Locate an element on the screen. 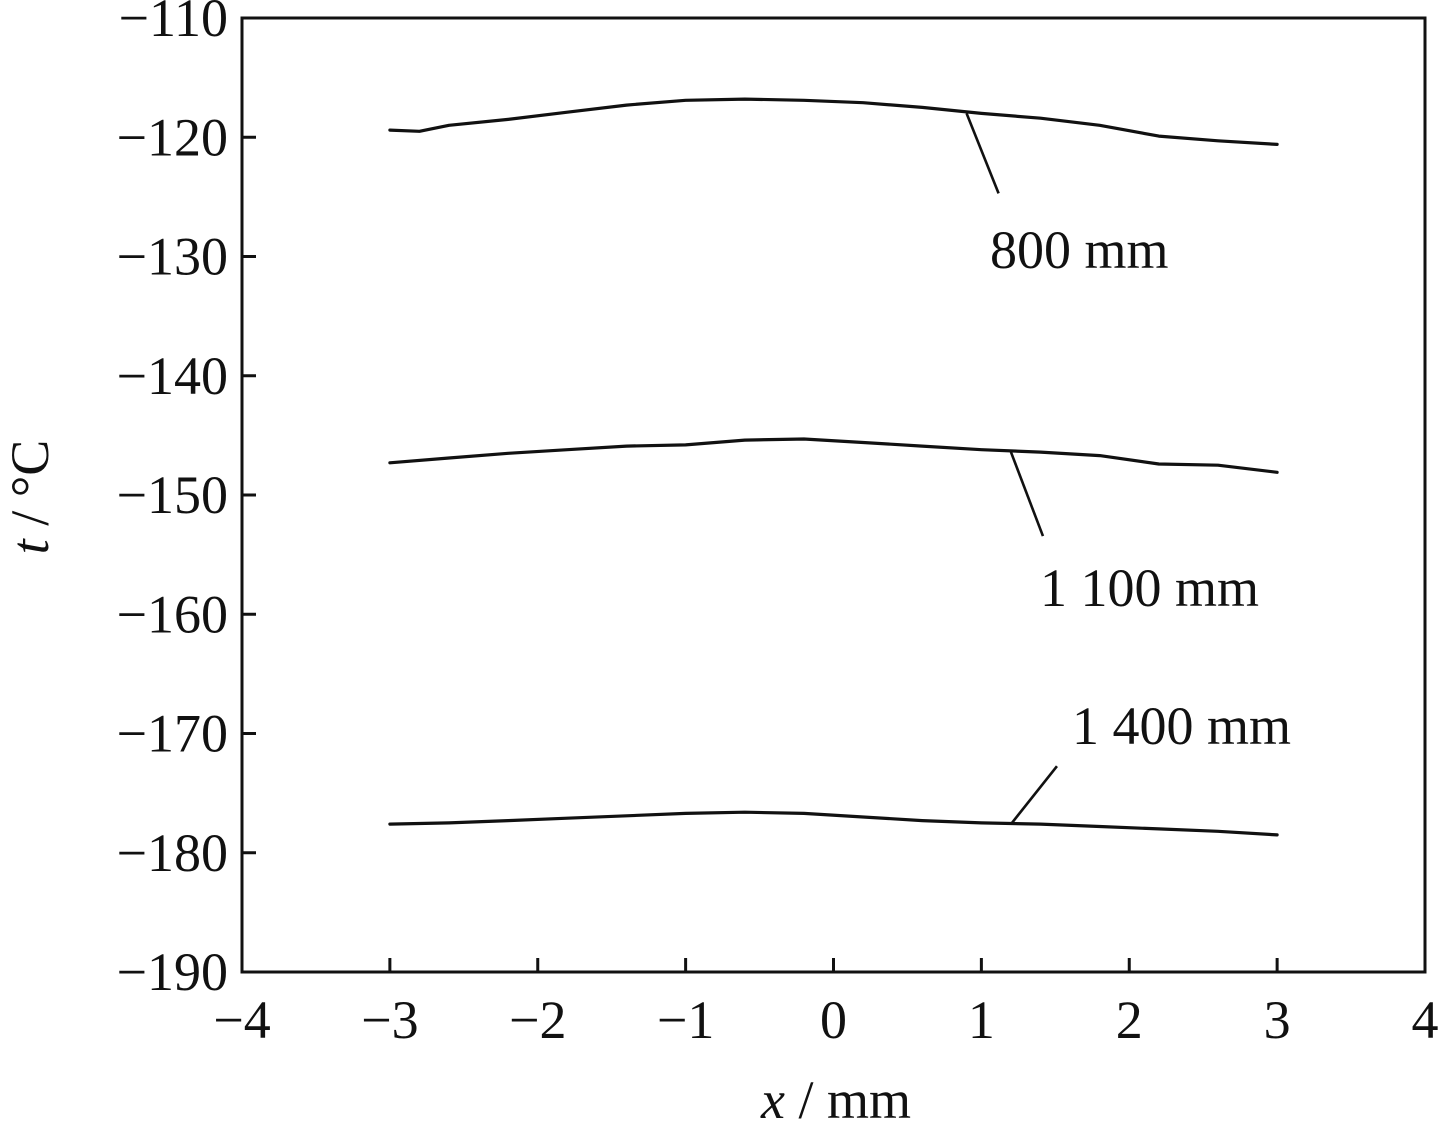  y-tick-label: −190 is located at coordinates (172, 972).